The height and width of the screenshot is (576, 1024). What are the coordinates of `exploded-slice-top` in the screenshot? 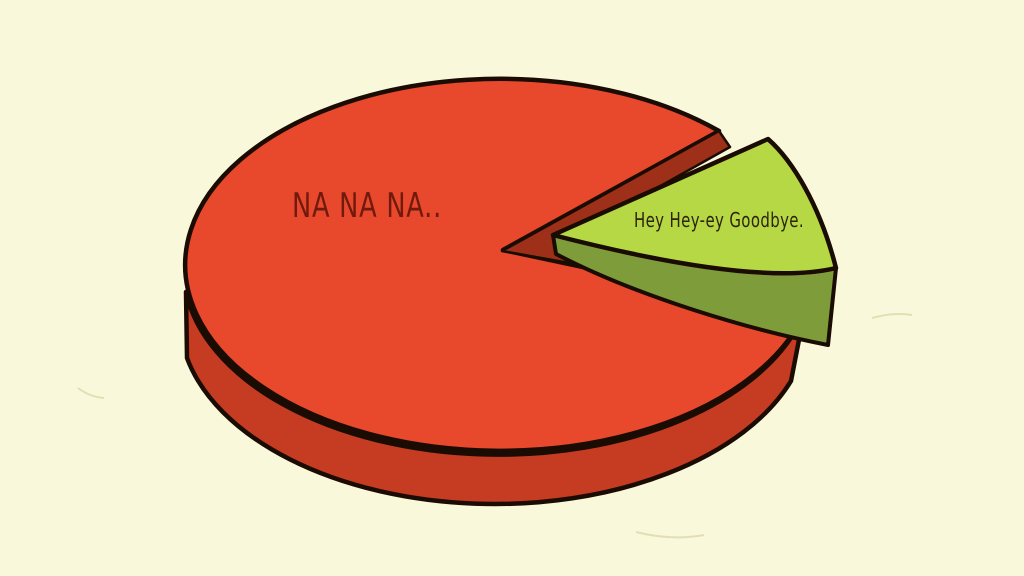 It's located at (694, 206).